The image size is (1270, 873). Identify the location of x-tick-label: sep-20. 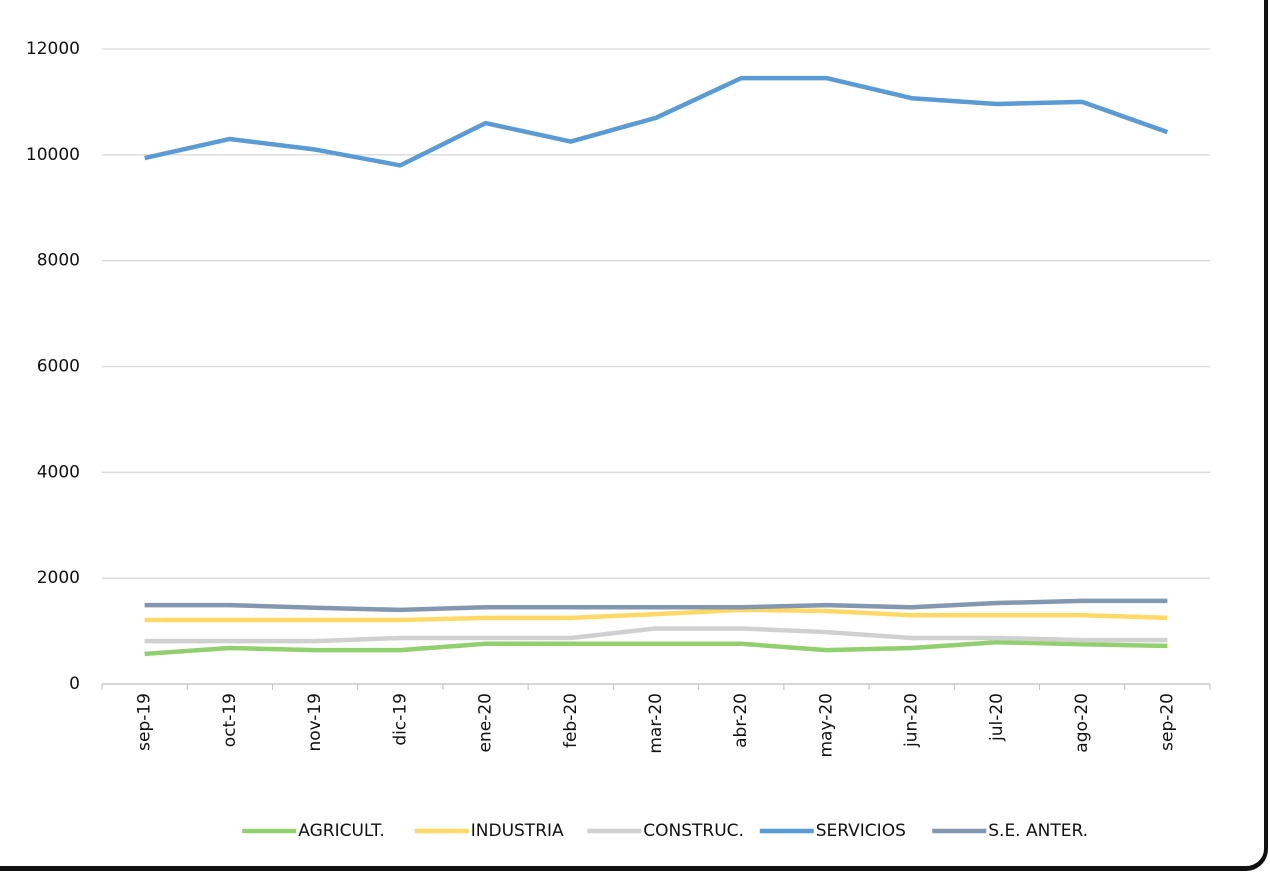
(1167, 722).